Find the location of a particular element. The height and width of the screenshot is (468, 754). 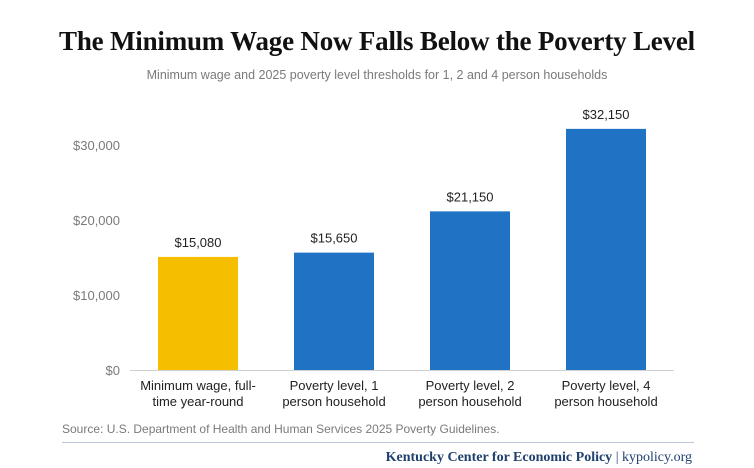

y-tick-label: $10,000 is located at coordinates (96, 295).